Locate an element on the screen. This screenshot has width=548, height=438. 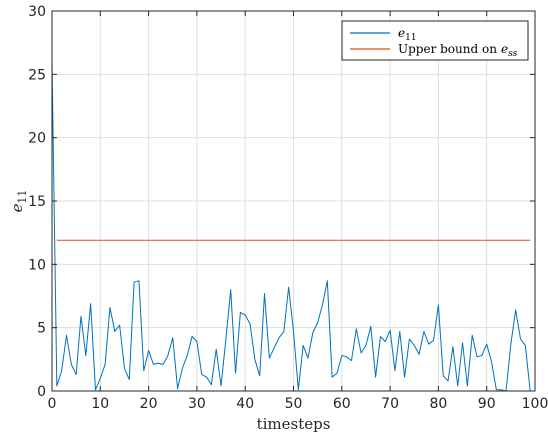
x-tick-label: 60 is located at coordinates (342, 404).